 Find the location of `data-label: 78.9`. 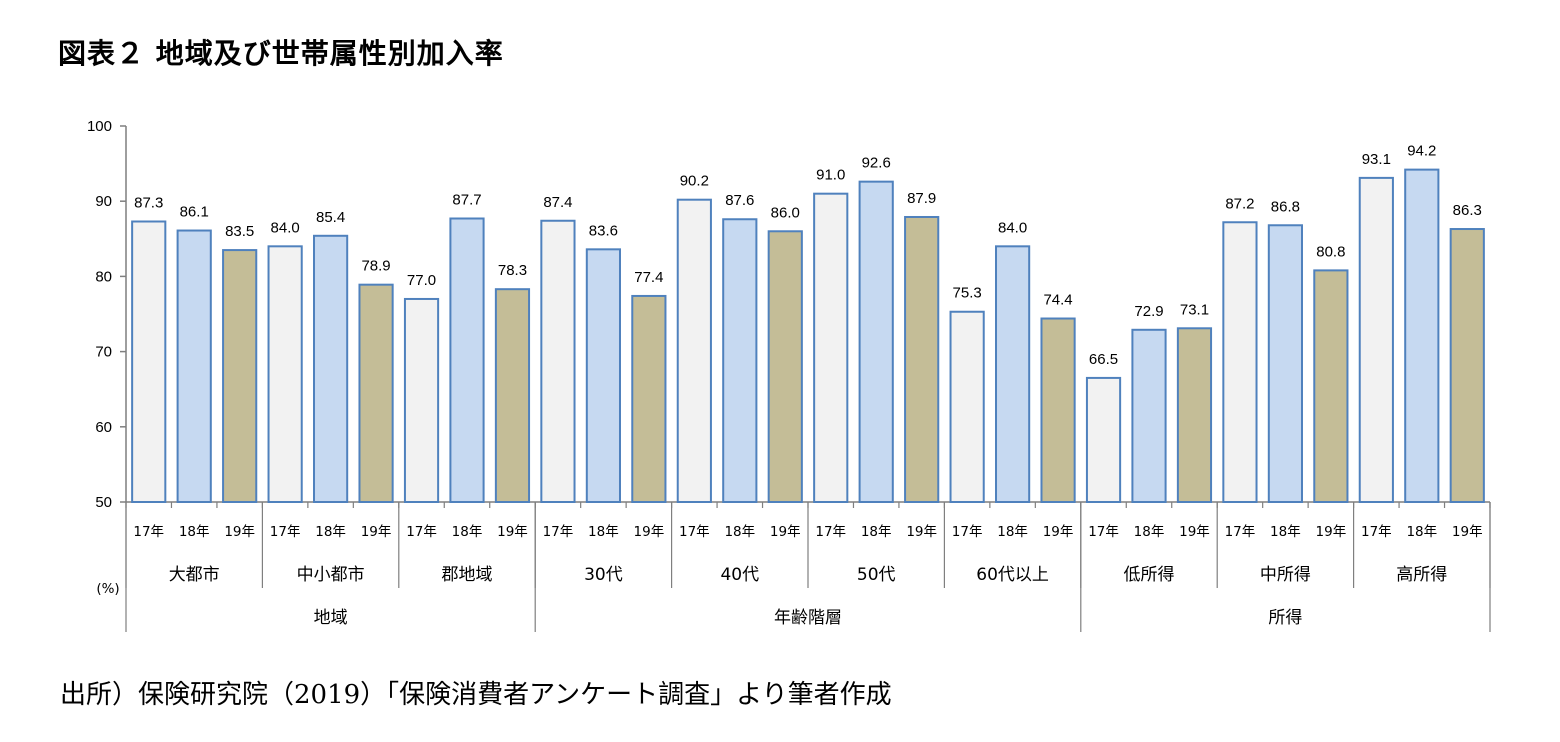

data-label: 78.9 is located at coordinates (375, 266).